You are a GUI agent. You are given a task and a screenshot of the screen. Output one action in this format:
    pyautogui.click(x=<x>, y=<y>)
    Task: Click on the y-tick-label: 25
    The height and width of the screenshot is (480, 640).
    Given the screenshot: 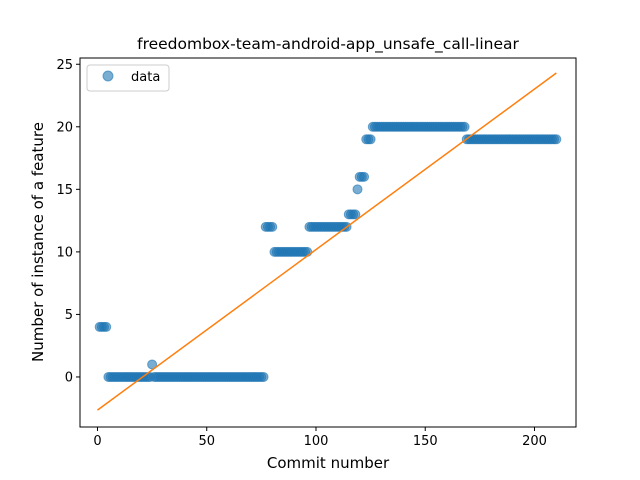 What is the action you would take?
    pyautogui.click(x=64, y=65)
    